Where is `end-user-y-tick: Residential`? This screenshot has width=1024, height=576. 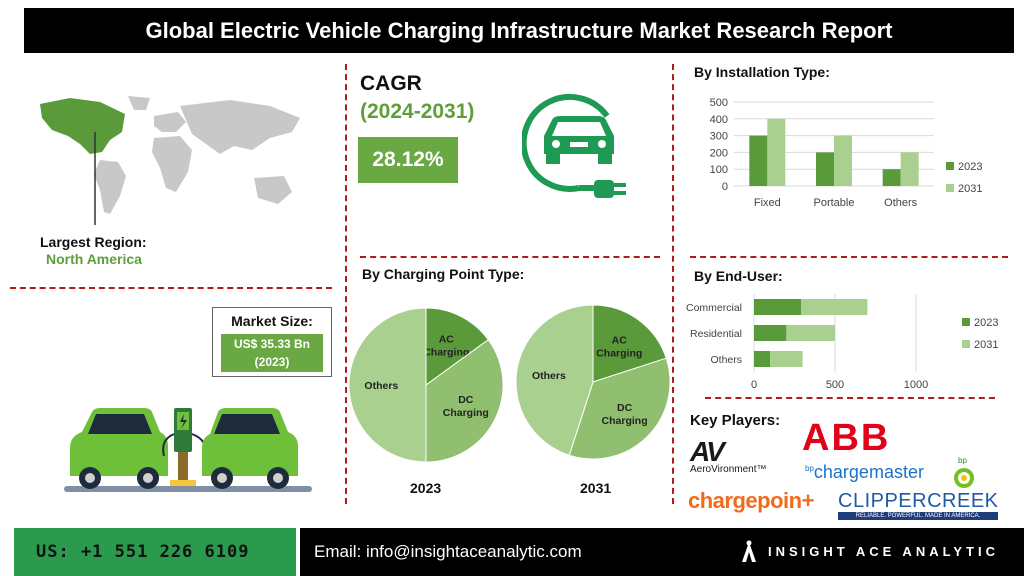
end-user-y-tick: Residential is located at coordinates (716, 334).